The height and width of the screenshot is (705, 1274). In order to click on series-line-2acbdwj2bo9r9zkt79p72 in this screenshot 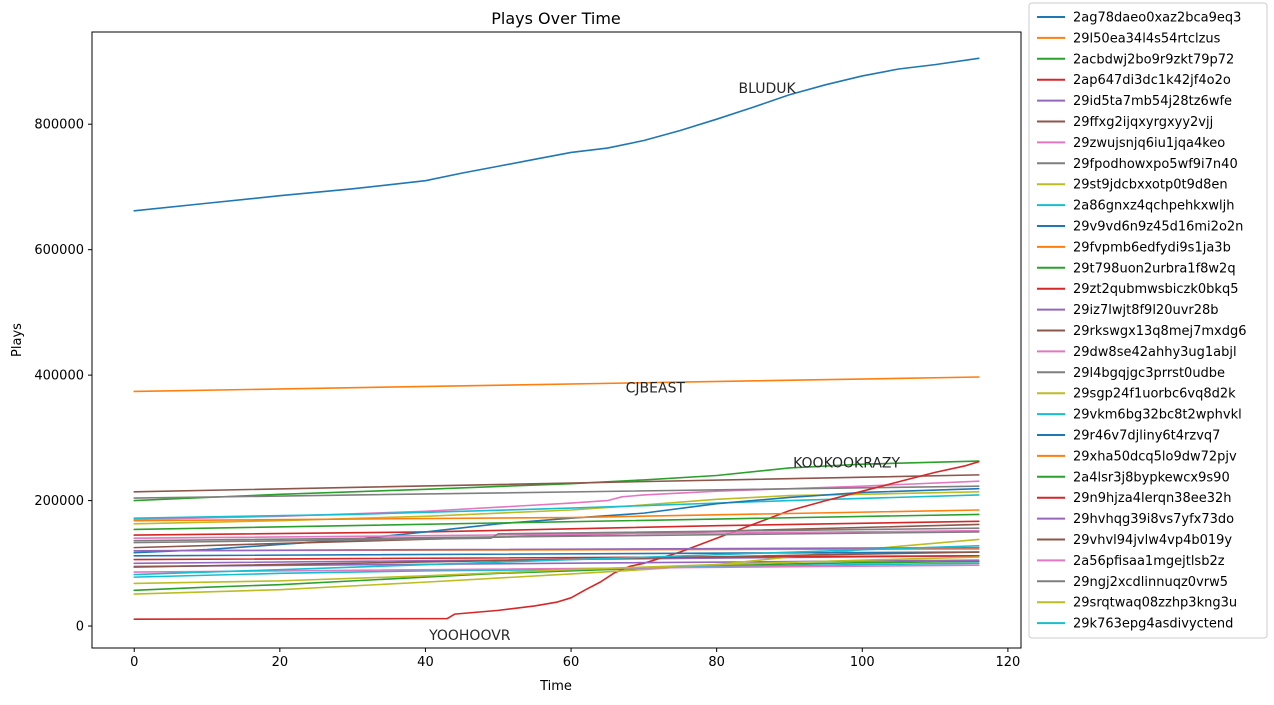, I will do `click(556, 481)`.